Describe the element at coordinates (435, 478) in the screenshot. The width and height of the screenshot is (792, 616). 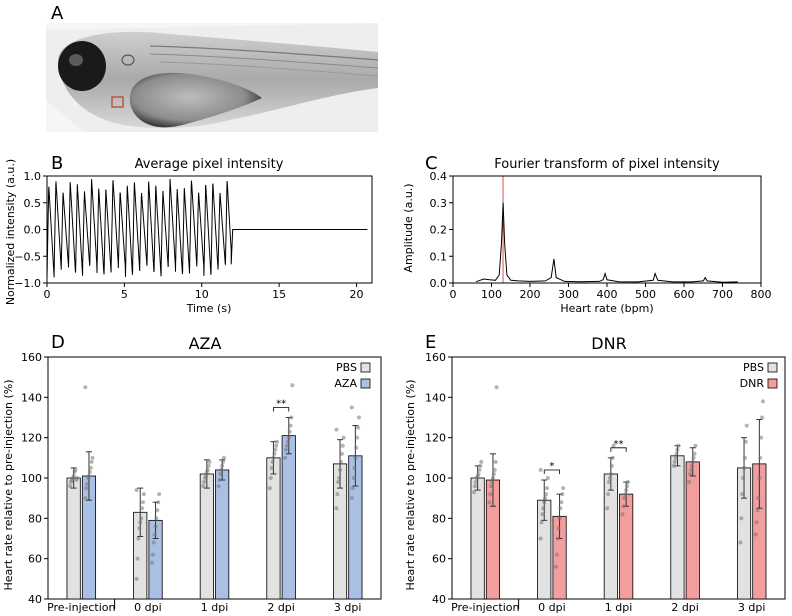
I see `y-tick-label-e: 100` at that location.